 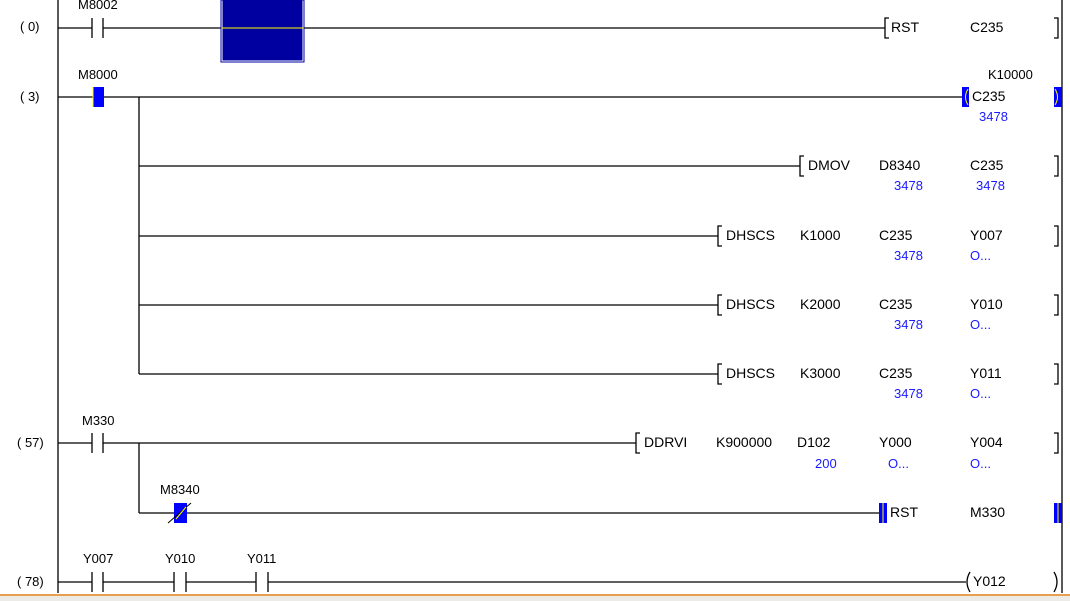 I want to click on contact-label: M8002, so click(x=98, y=6).